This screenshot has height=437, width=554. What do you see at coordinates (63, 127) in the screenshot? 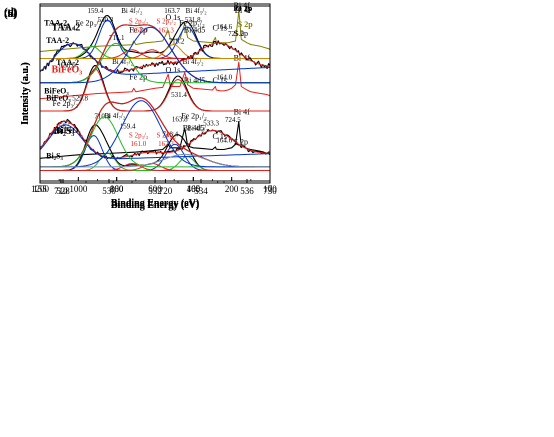
I see `annotation-label: 158.5` at bounding box center [63, 127].